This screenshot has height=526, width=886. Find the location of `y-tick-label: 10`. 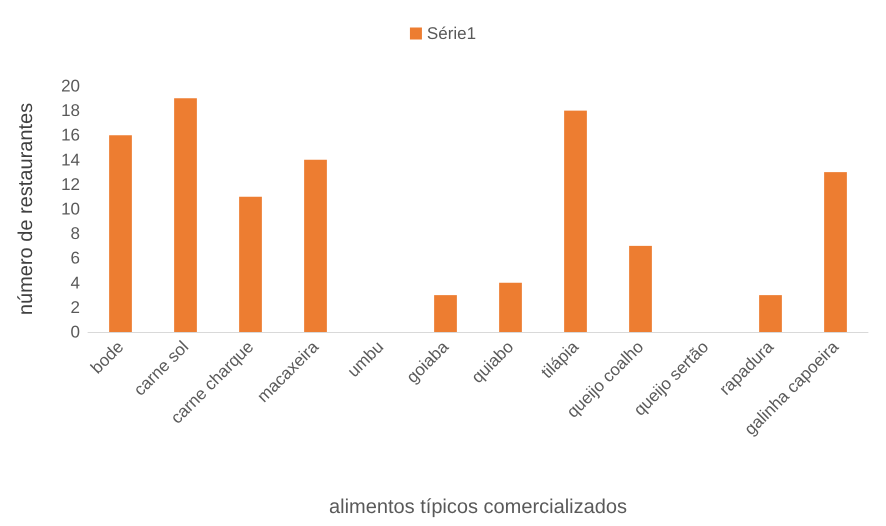

y-tick-label: 10 is located at coordinates (70, 209).